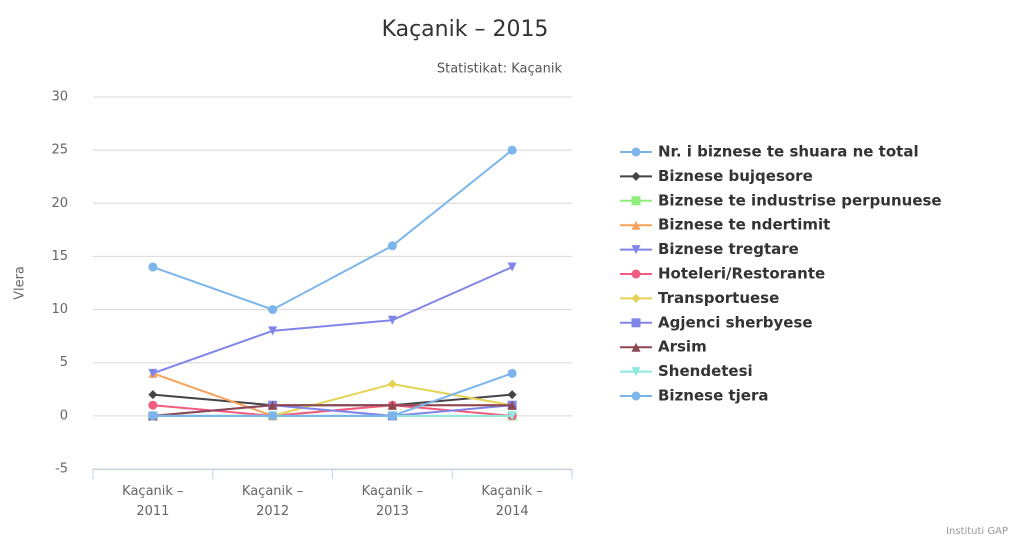  What do you see at coordinates (20, 283) in the screenshot?
I see `y-axis-label: Vlera` at bounding box center [20, 283].